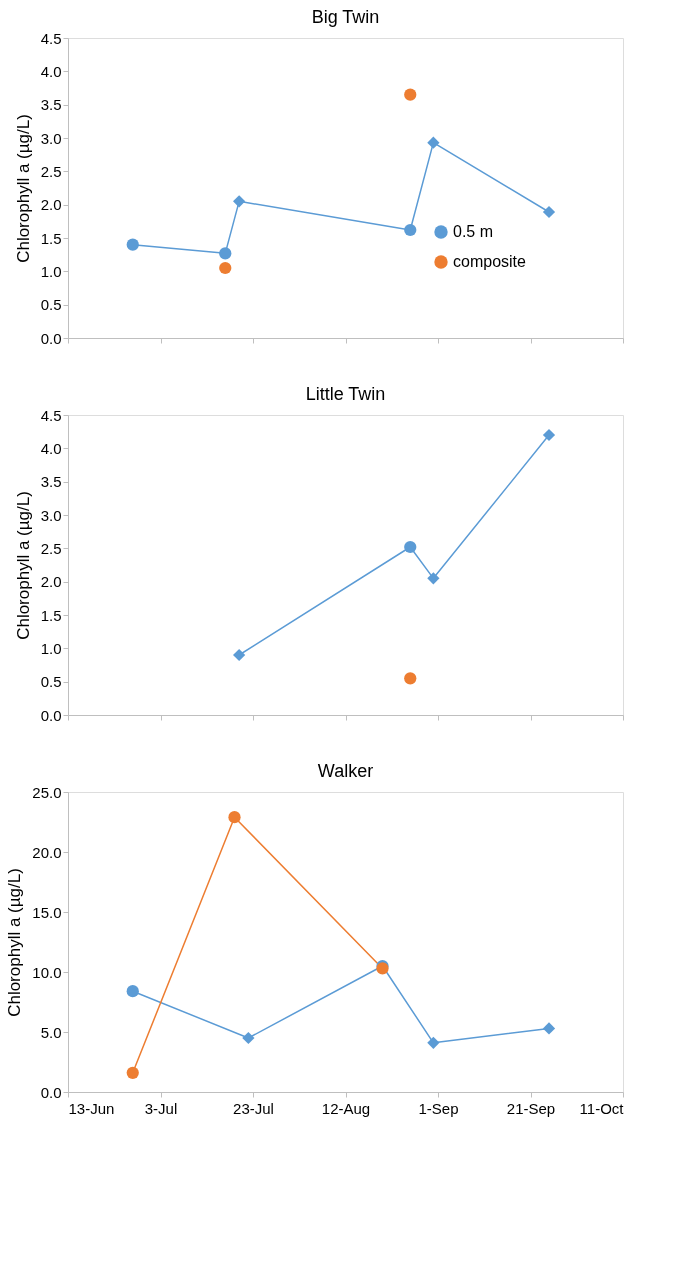 Image resolution: width=685 pixels, height=1264 pixels. Describe the element at coordinates (473, 231) in the screenshot. I see `legend-label: 0.5 m` at that location.